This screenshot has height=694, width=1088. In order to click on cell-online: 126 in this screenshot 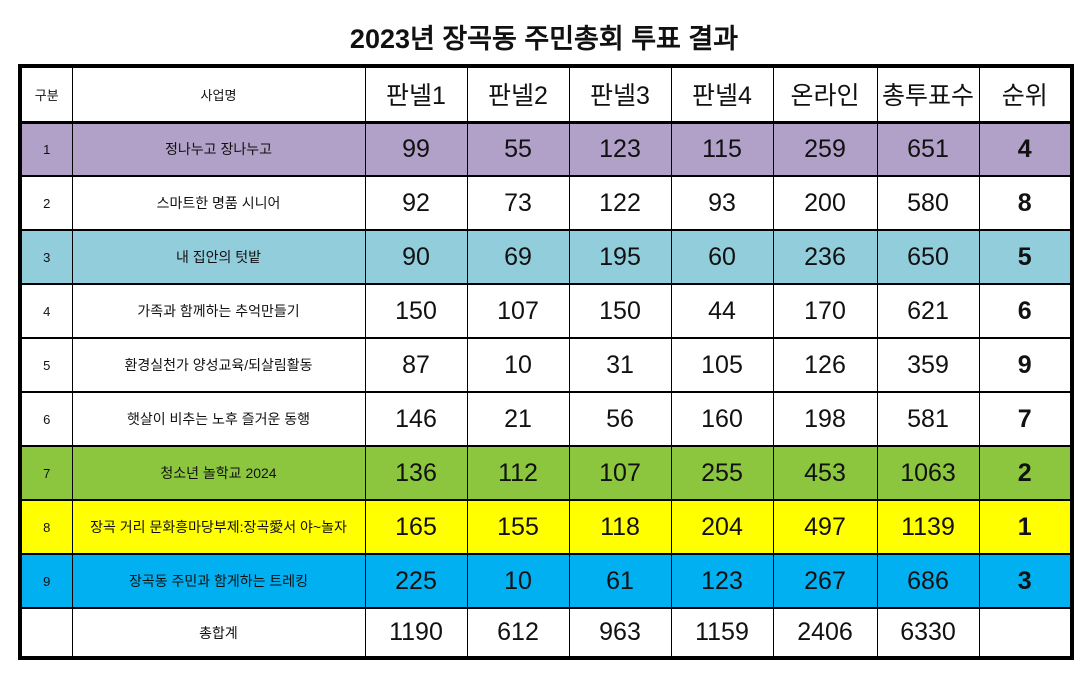, I will do `click(825, 365)`.